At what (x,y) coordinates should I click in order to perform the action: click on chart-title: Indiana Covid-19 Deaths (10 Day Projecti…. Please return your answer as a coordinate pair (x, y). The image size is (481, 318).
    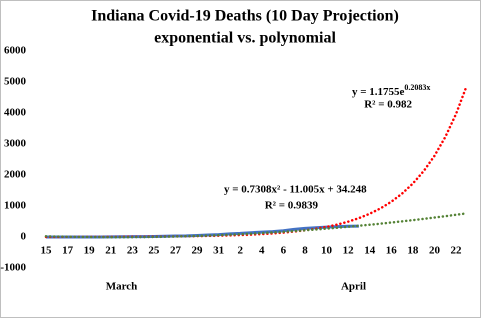
    Looking at the image, I should click on (245, 16).